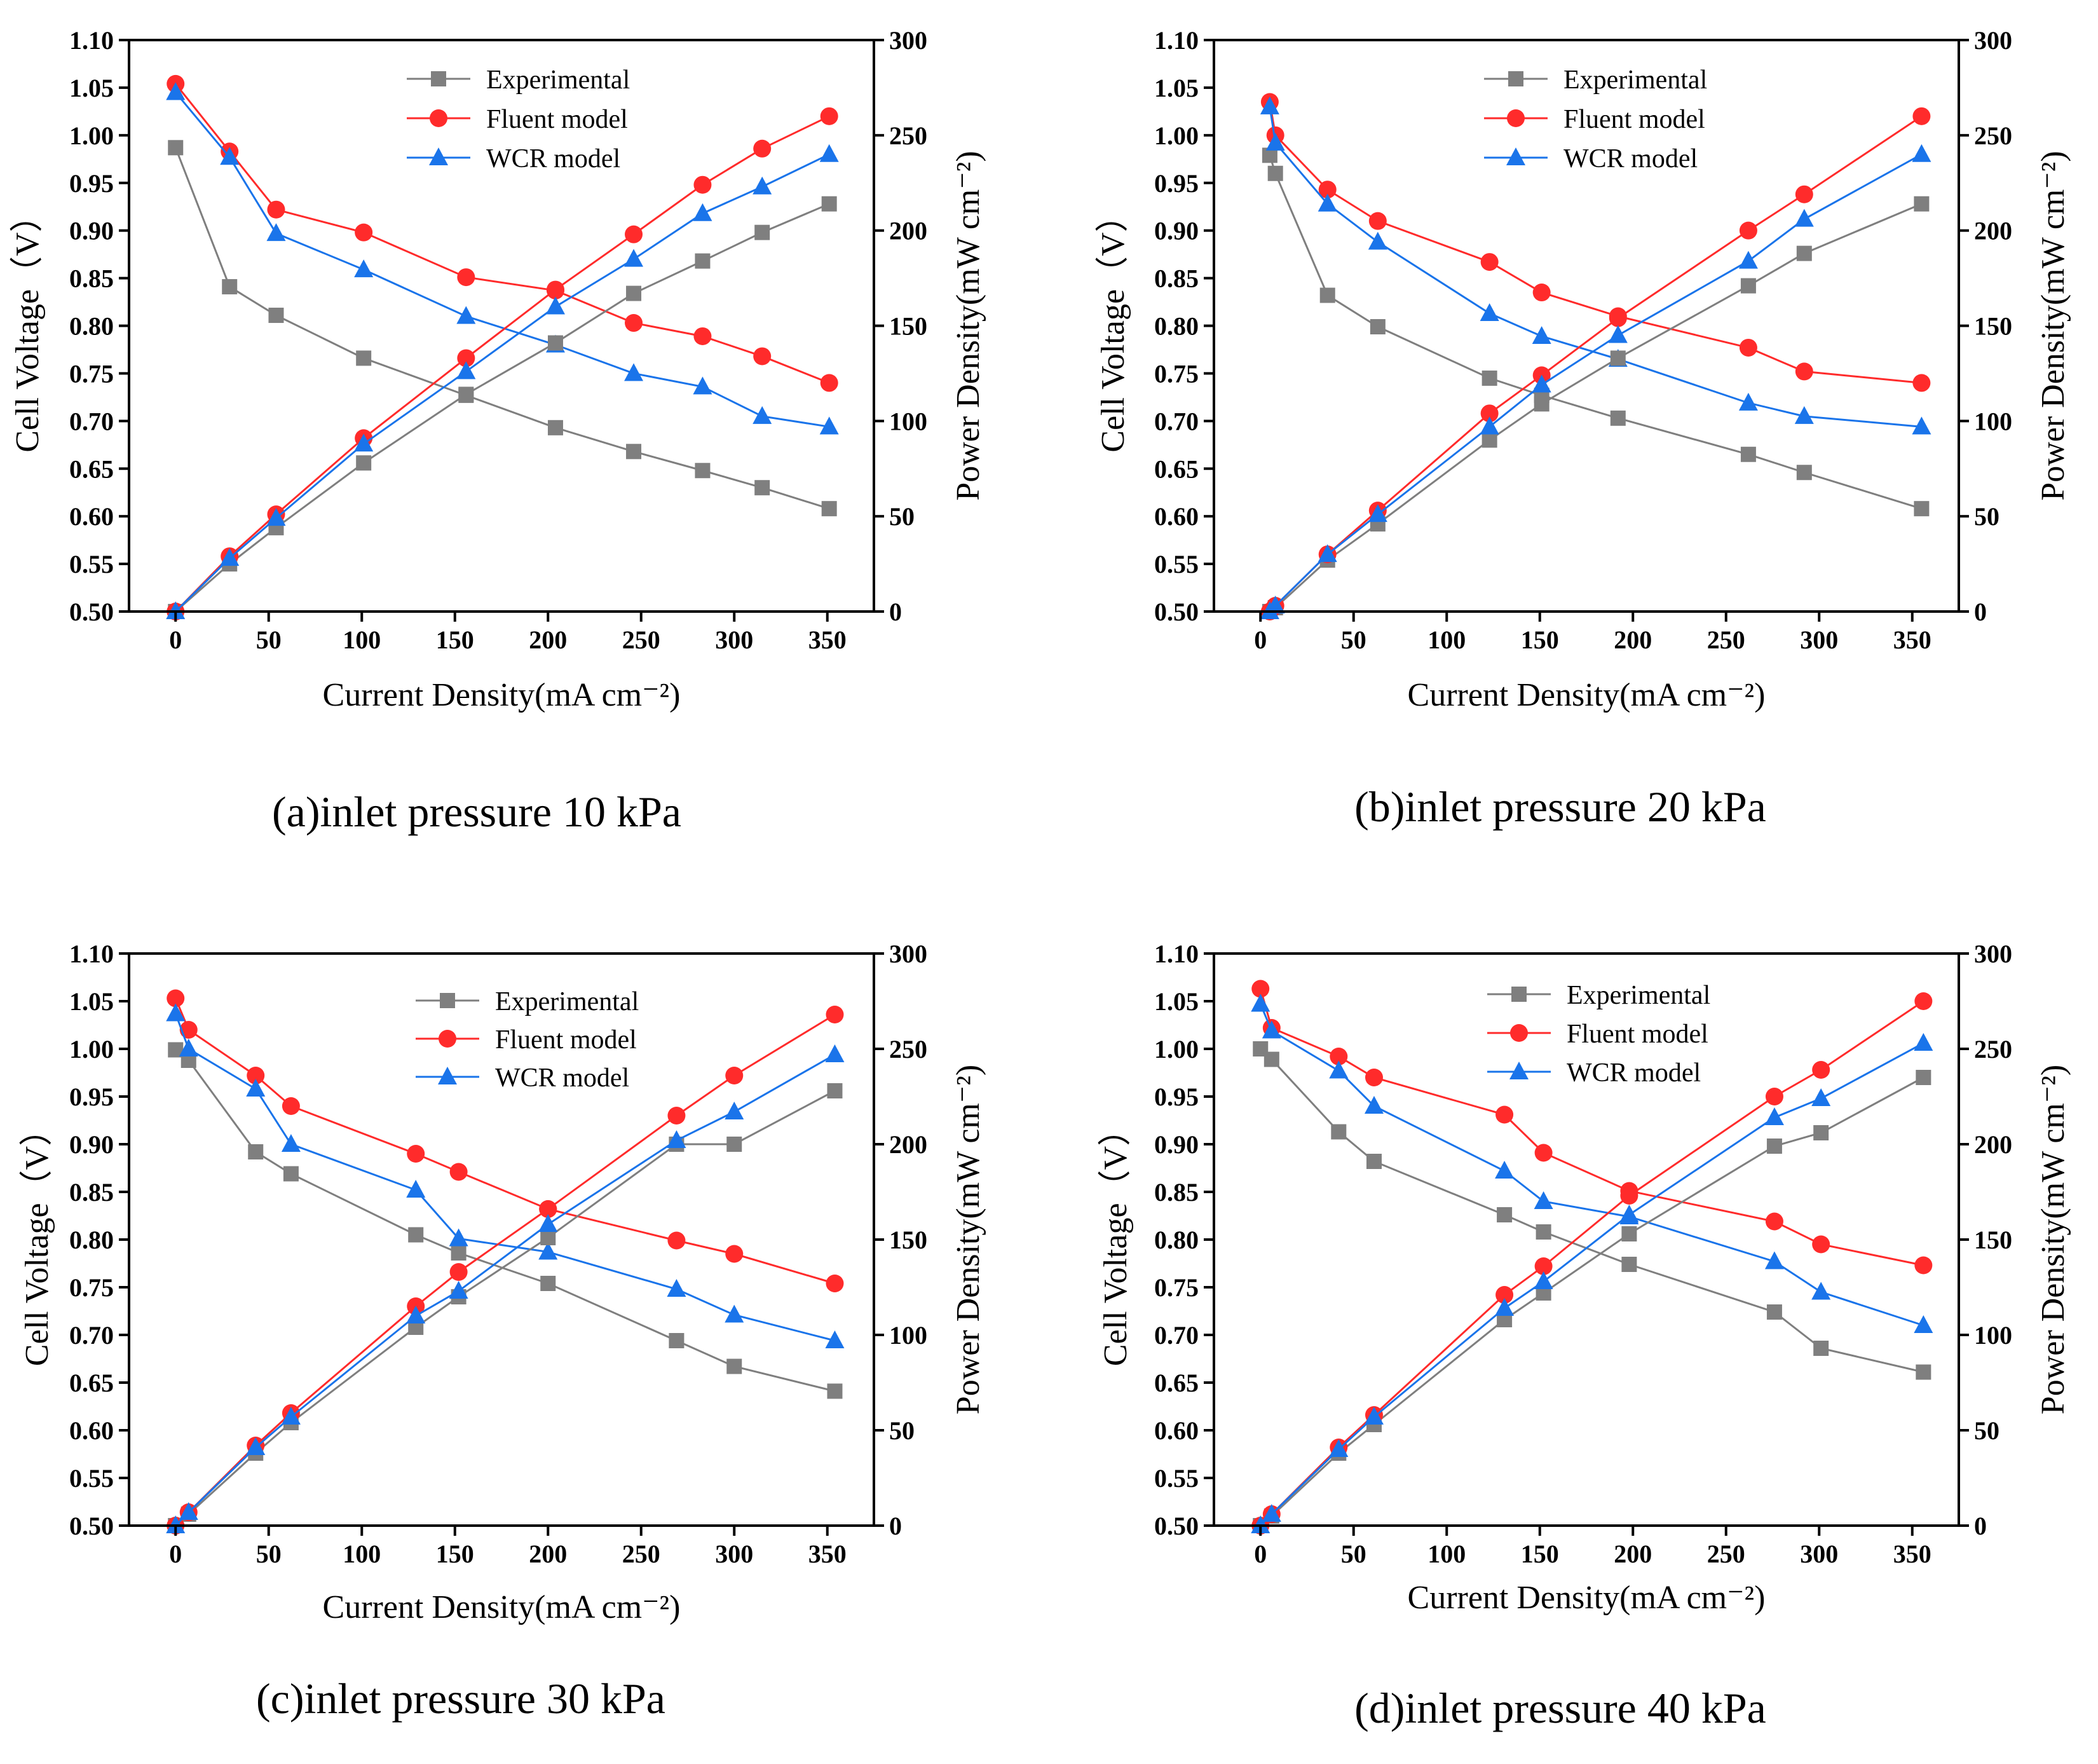 The image size is (2098, 1764). Describe the element at coordinates (1176, 1335) in the screenshot. I see `y-tick-label: 0.70` at that location.